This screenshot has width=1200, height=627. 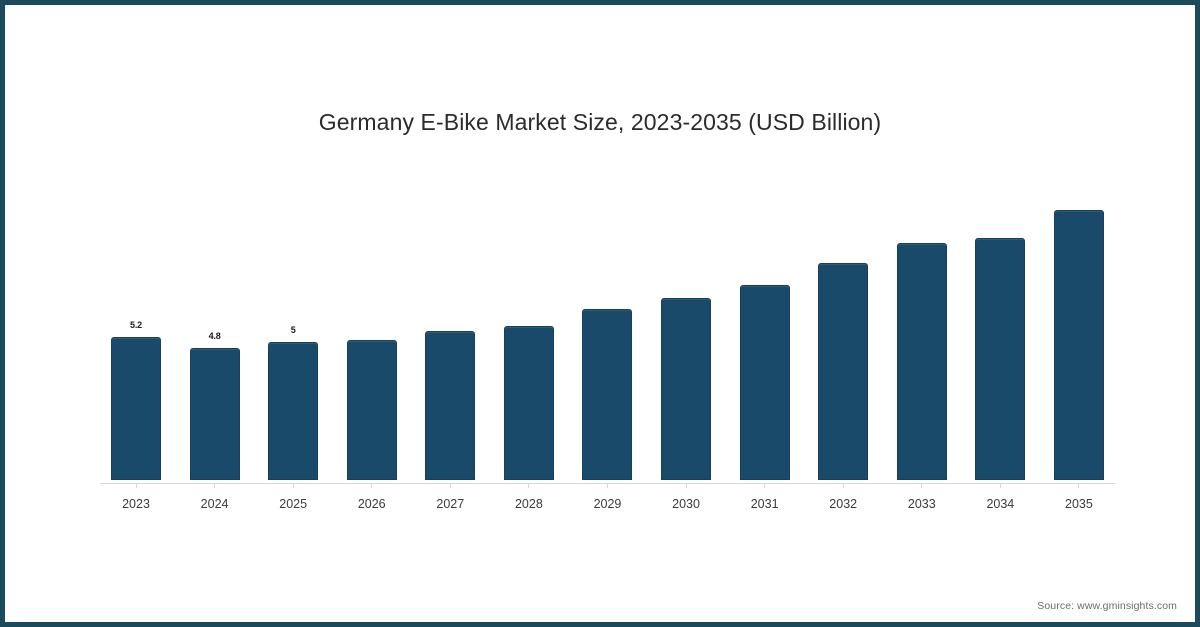 I want to click on x-axis-label: 2031, so click(x=764, y=504).